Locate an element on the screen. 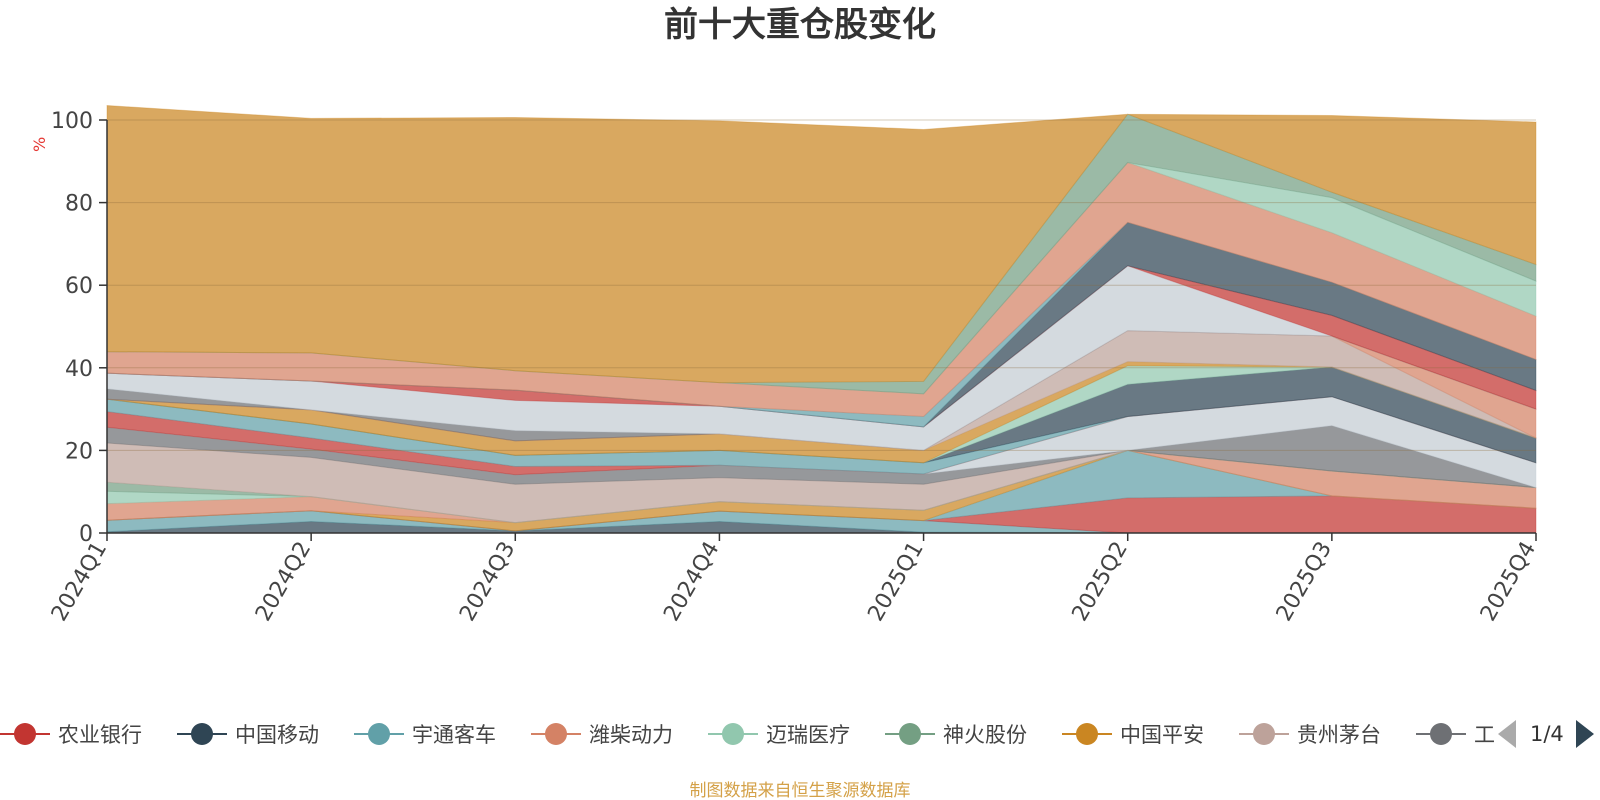  legend: 农业银行 中国移动 宇通客车 潍柴动力 迈瑞医疗 神火股份 中国平安 贵州茅台 工 is located at coordinates (800, 734).